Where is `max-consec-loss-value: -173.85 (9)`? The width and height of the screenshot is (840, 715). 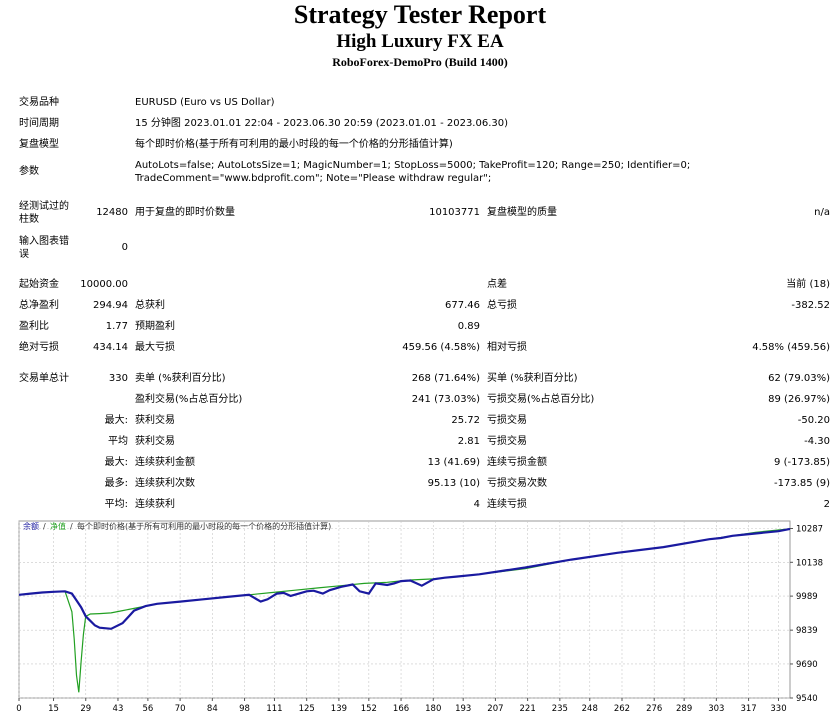
max-consec-loss-value: -173.85 (9) is located at coordinates (802, 483).